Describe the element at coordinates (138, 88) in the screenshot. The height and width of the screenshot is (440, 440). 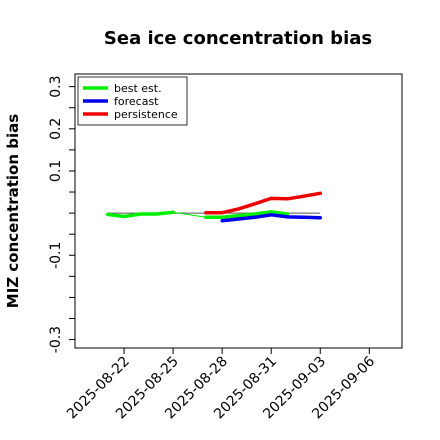
I see `legend-label: best est.` at that location.